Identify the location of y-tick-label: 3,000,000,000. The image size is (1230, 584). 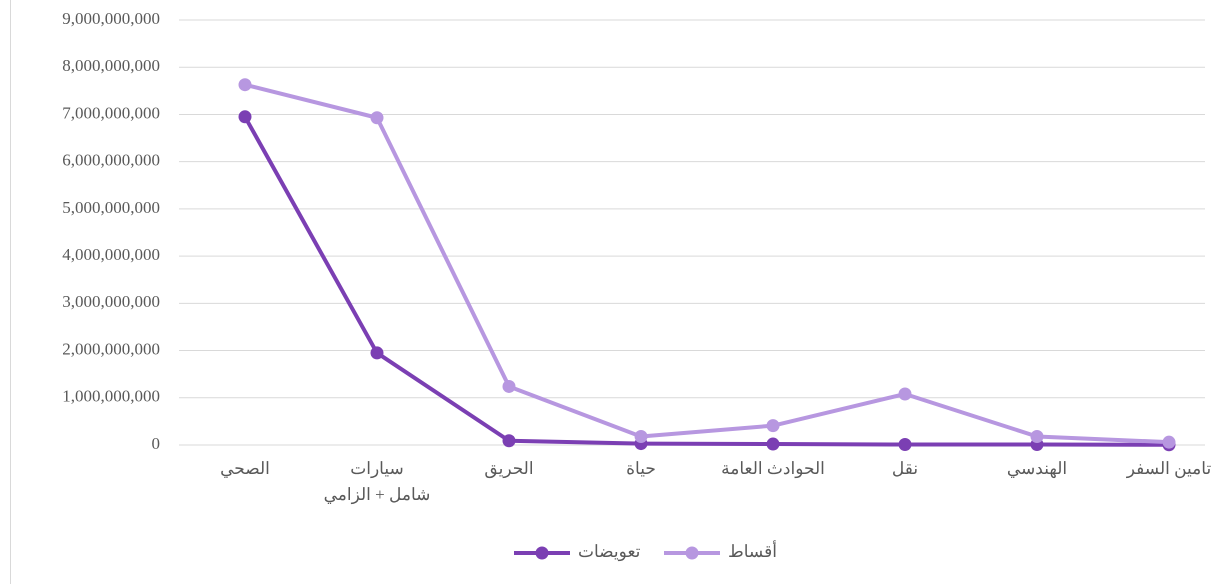
(111, 301).